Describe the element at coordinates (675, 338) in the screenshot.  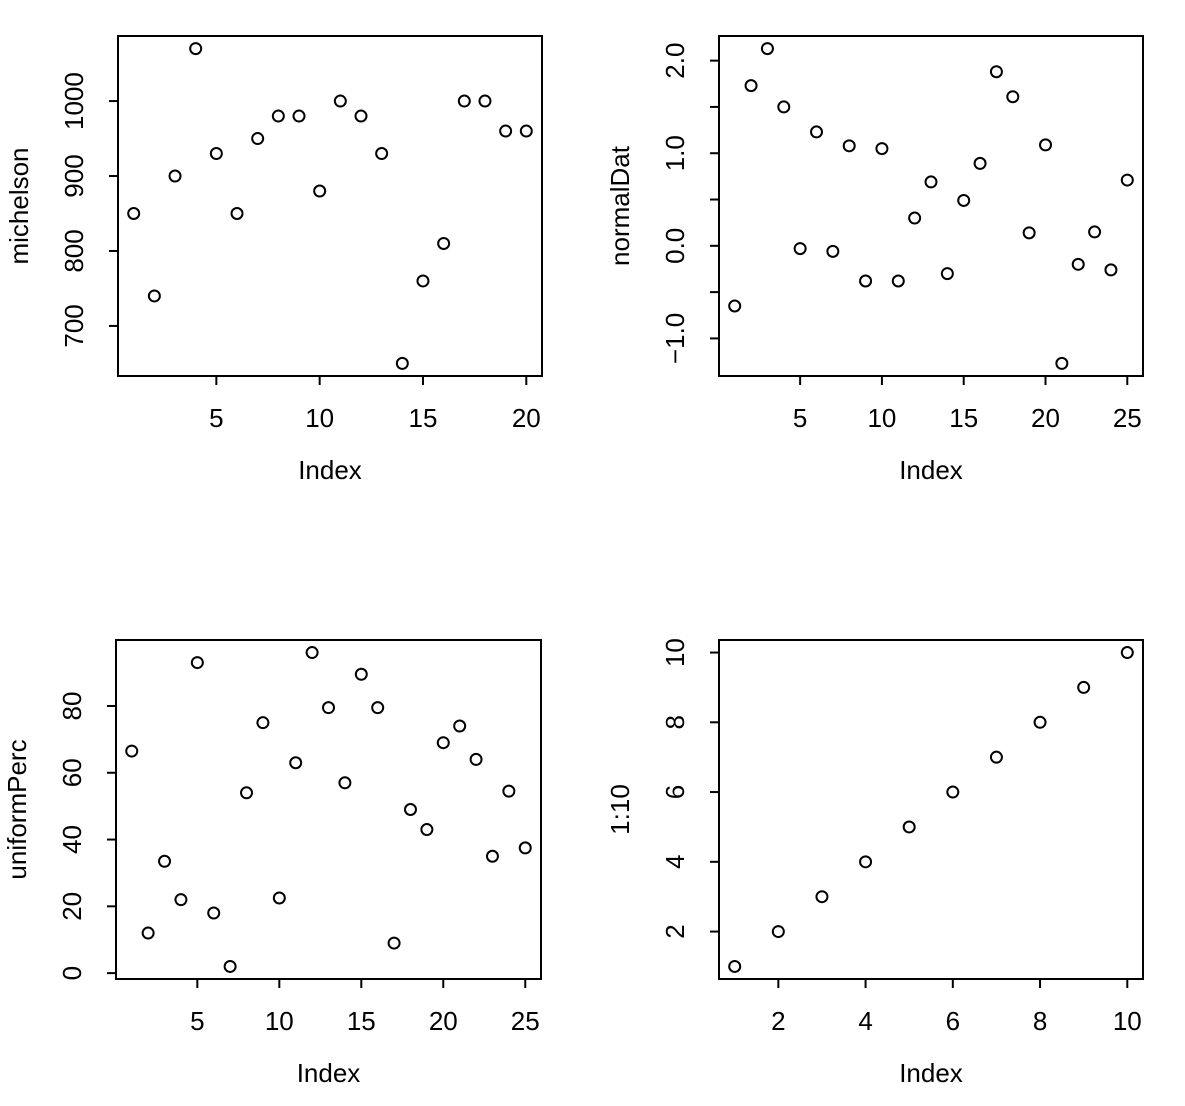
I see `y-tick-label: −1.0` at that location.